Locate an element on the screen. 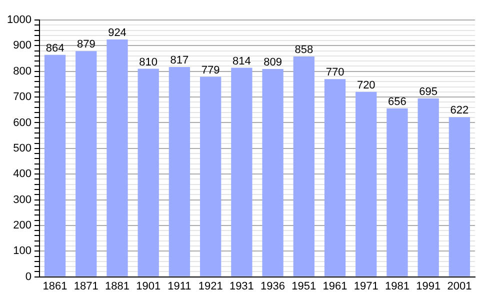 The image size is (500, 300). x-tick-label: 1936 is located at coordinates (273, 286).